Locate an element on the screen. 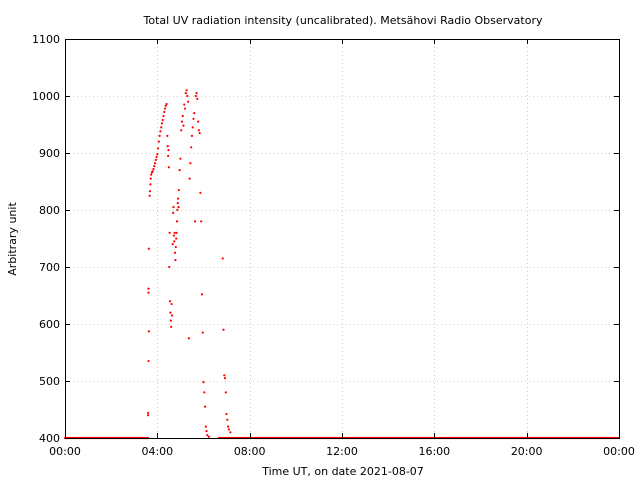 The width and height of the screenshot is (640, 480). y-tick-label: 1000 is located at coordinates (46, 96).